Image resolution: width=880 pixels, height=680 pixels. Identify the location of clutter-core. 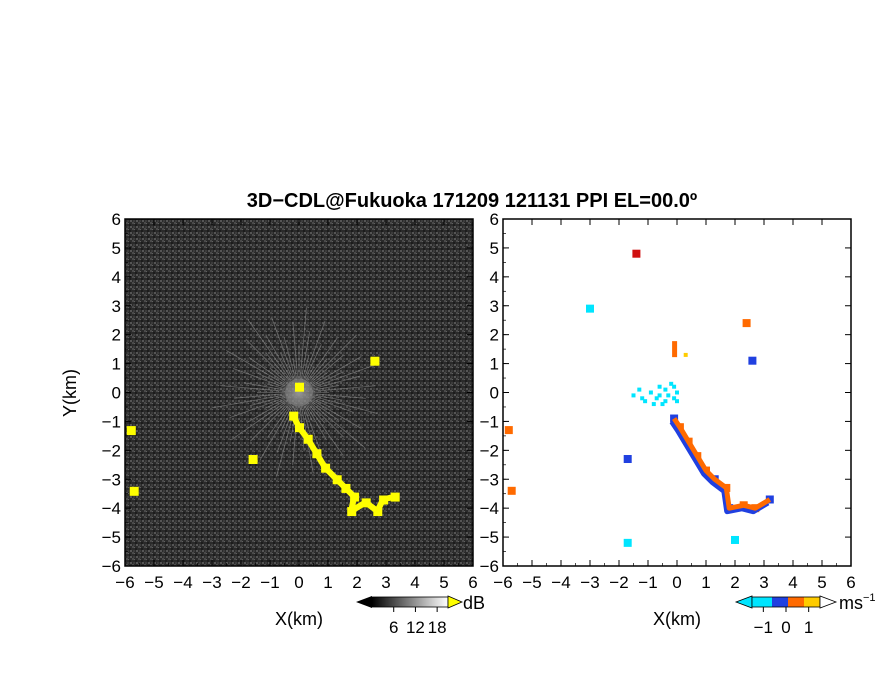
(299, 392).